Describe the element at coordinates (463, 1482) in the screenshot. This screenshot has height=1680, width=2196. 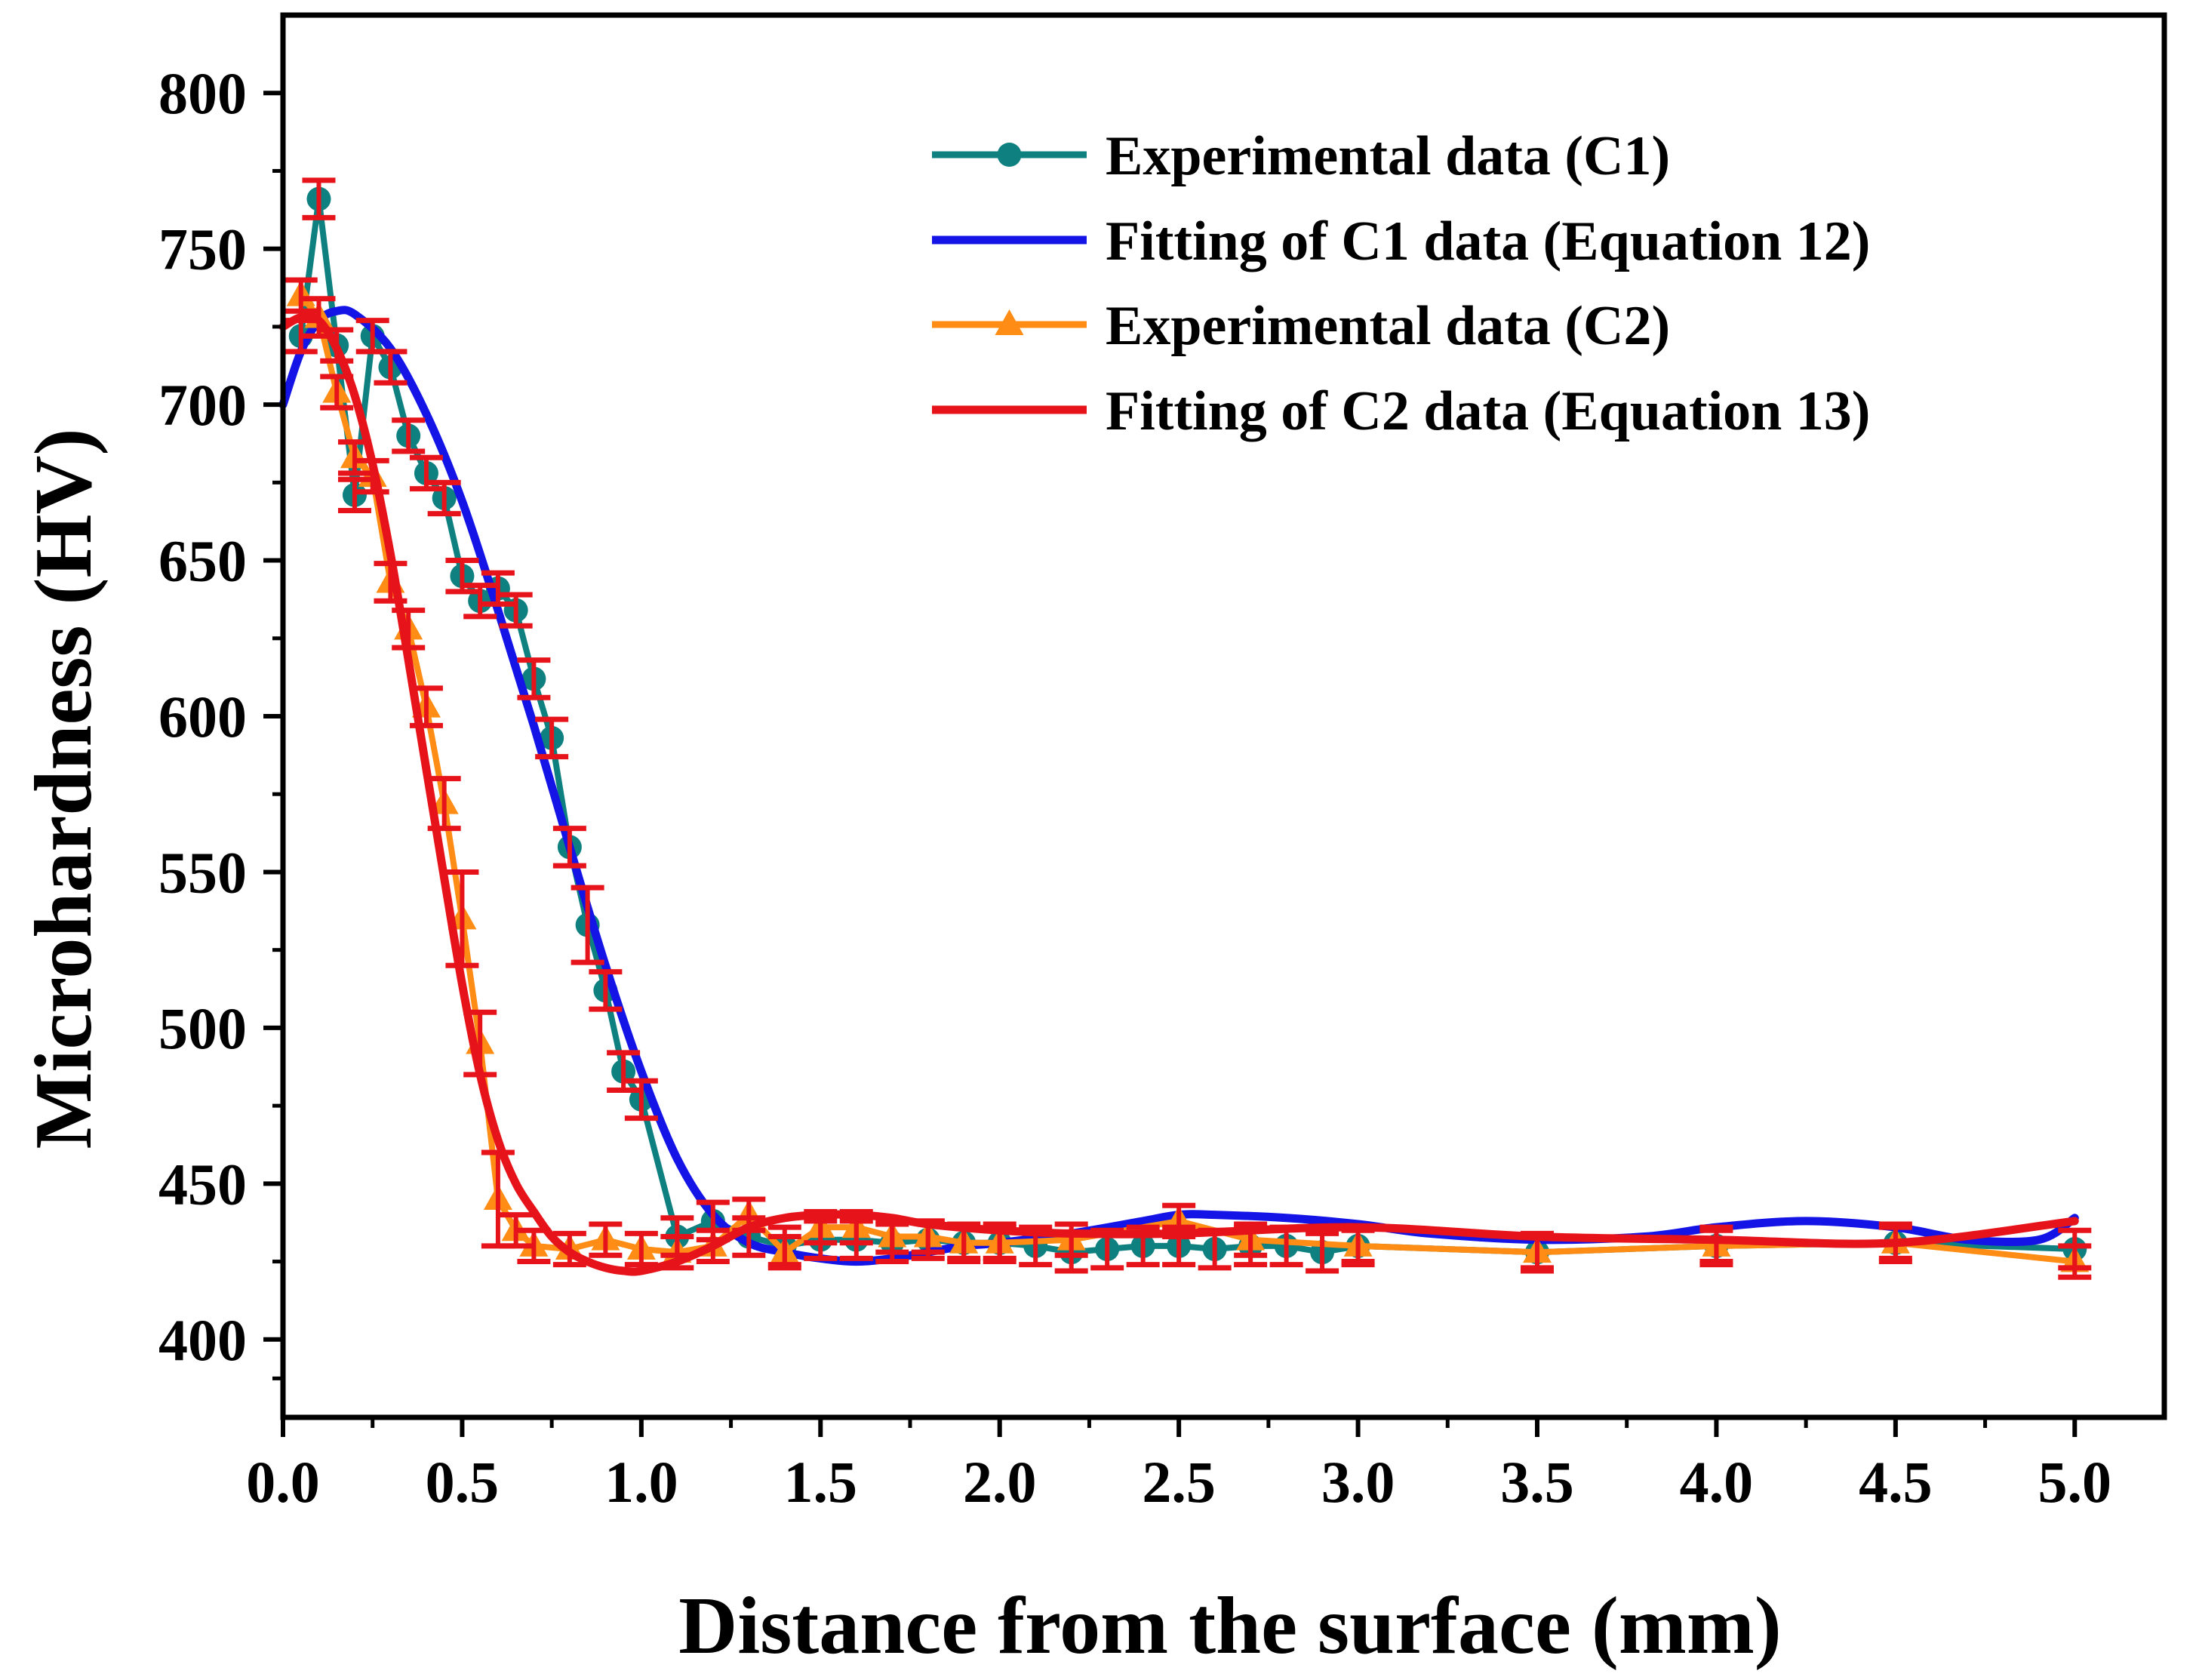
I see `x-tick-label: 0.5` at that location.